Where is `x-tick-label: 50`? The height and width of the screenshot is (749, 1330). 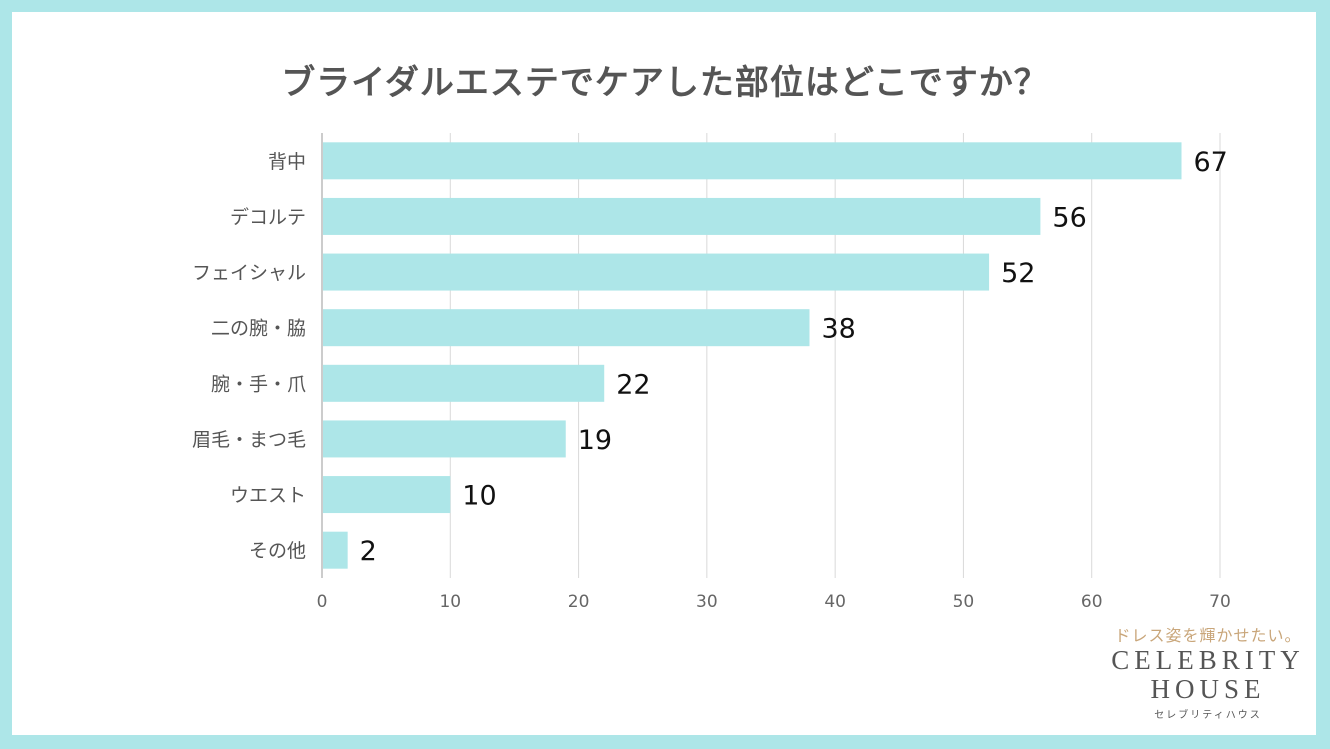 x-tick-label: 50 is located at coordinates (964, 602).